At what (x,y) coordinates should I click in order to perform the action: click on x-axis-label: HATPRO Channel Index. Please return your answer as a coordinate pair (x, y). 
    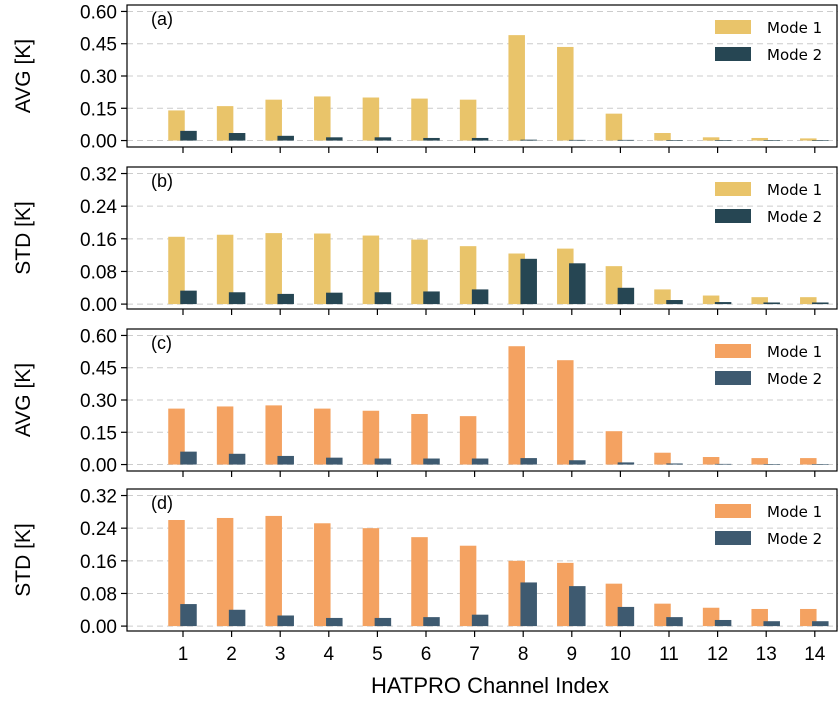
    Looking at the image, I should click on (490, 685).